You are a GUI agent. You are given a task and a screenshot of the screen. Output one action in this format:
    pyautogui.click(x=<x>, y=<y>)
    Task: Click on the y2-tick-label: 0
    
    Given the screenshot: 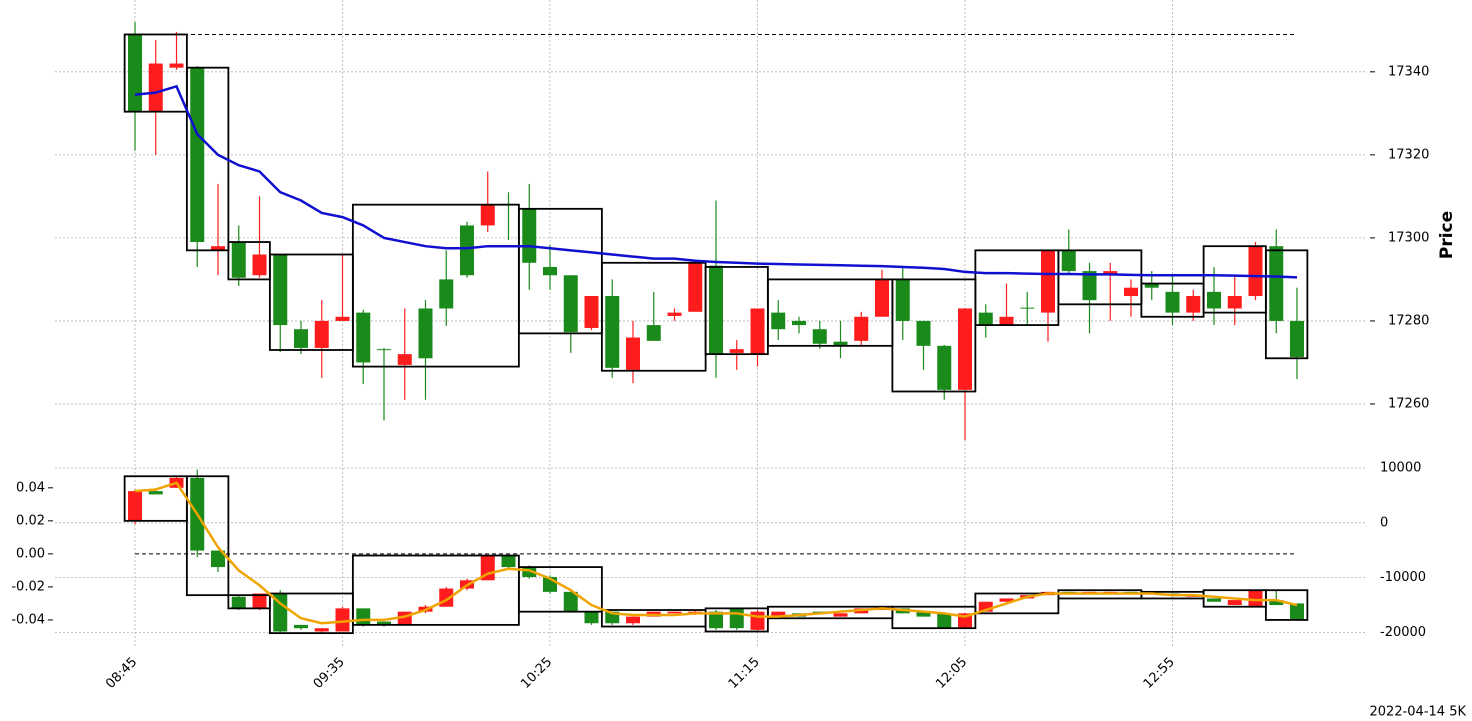 What is the action you would take?
    pyautogui.click(x=1384, y=522)
    